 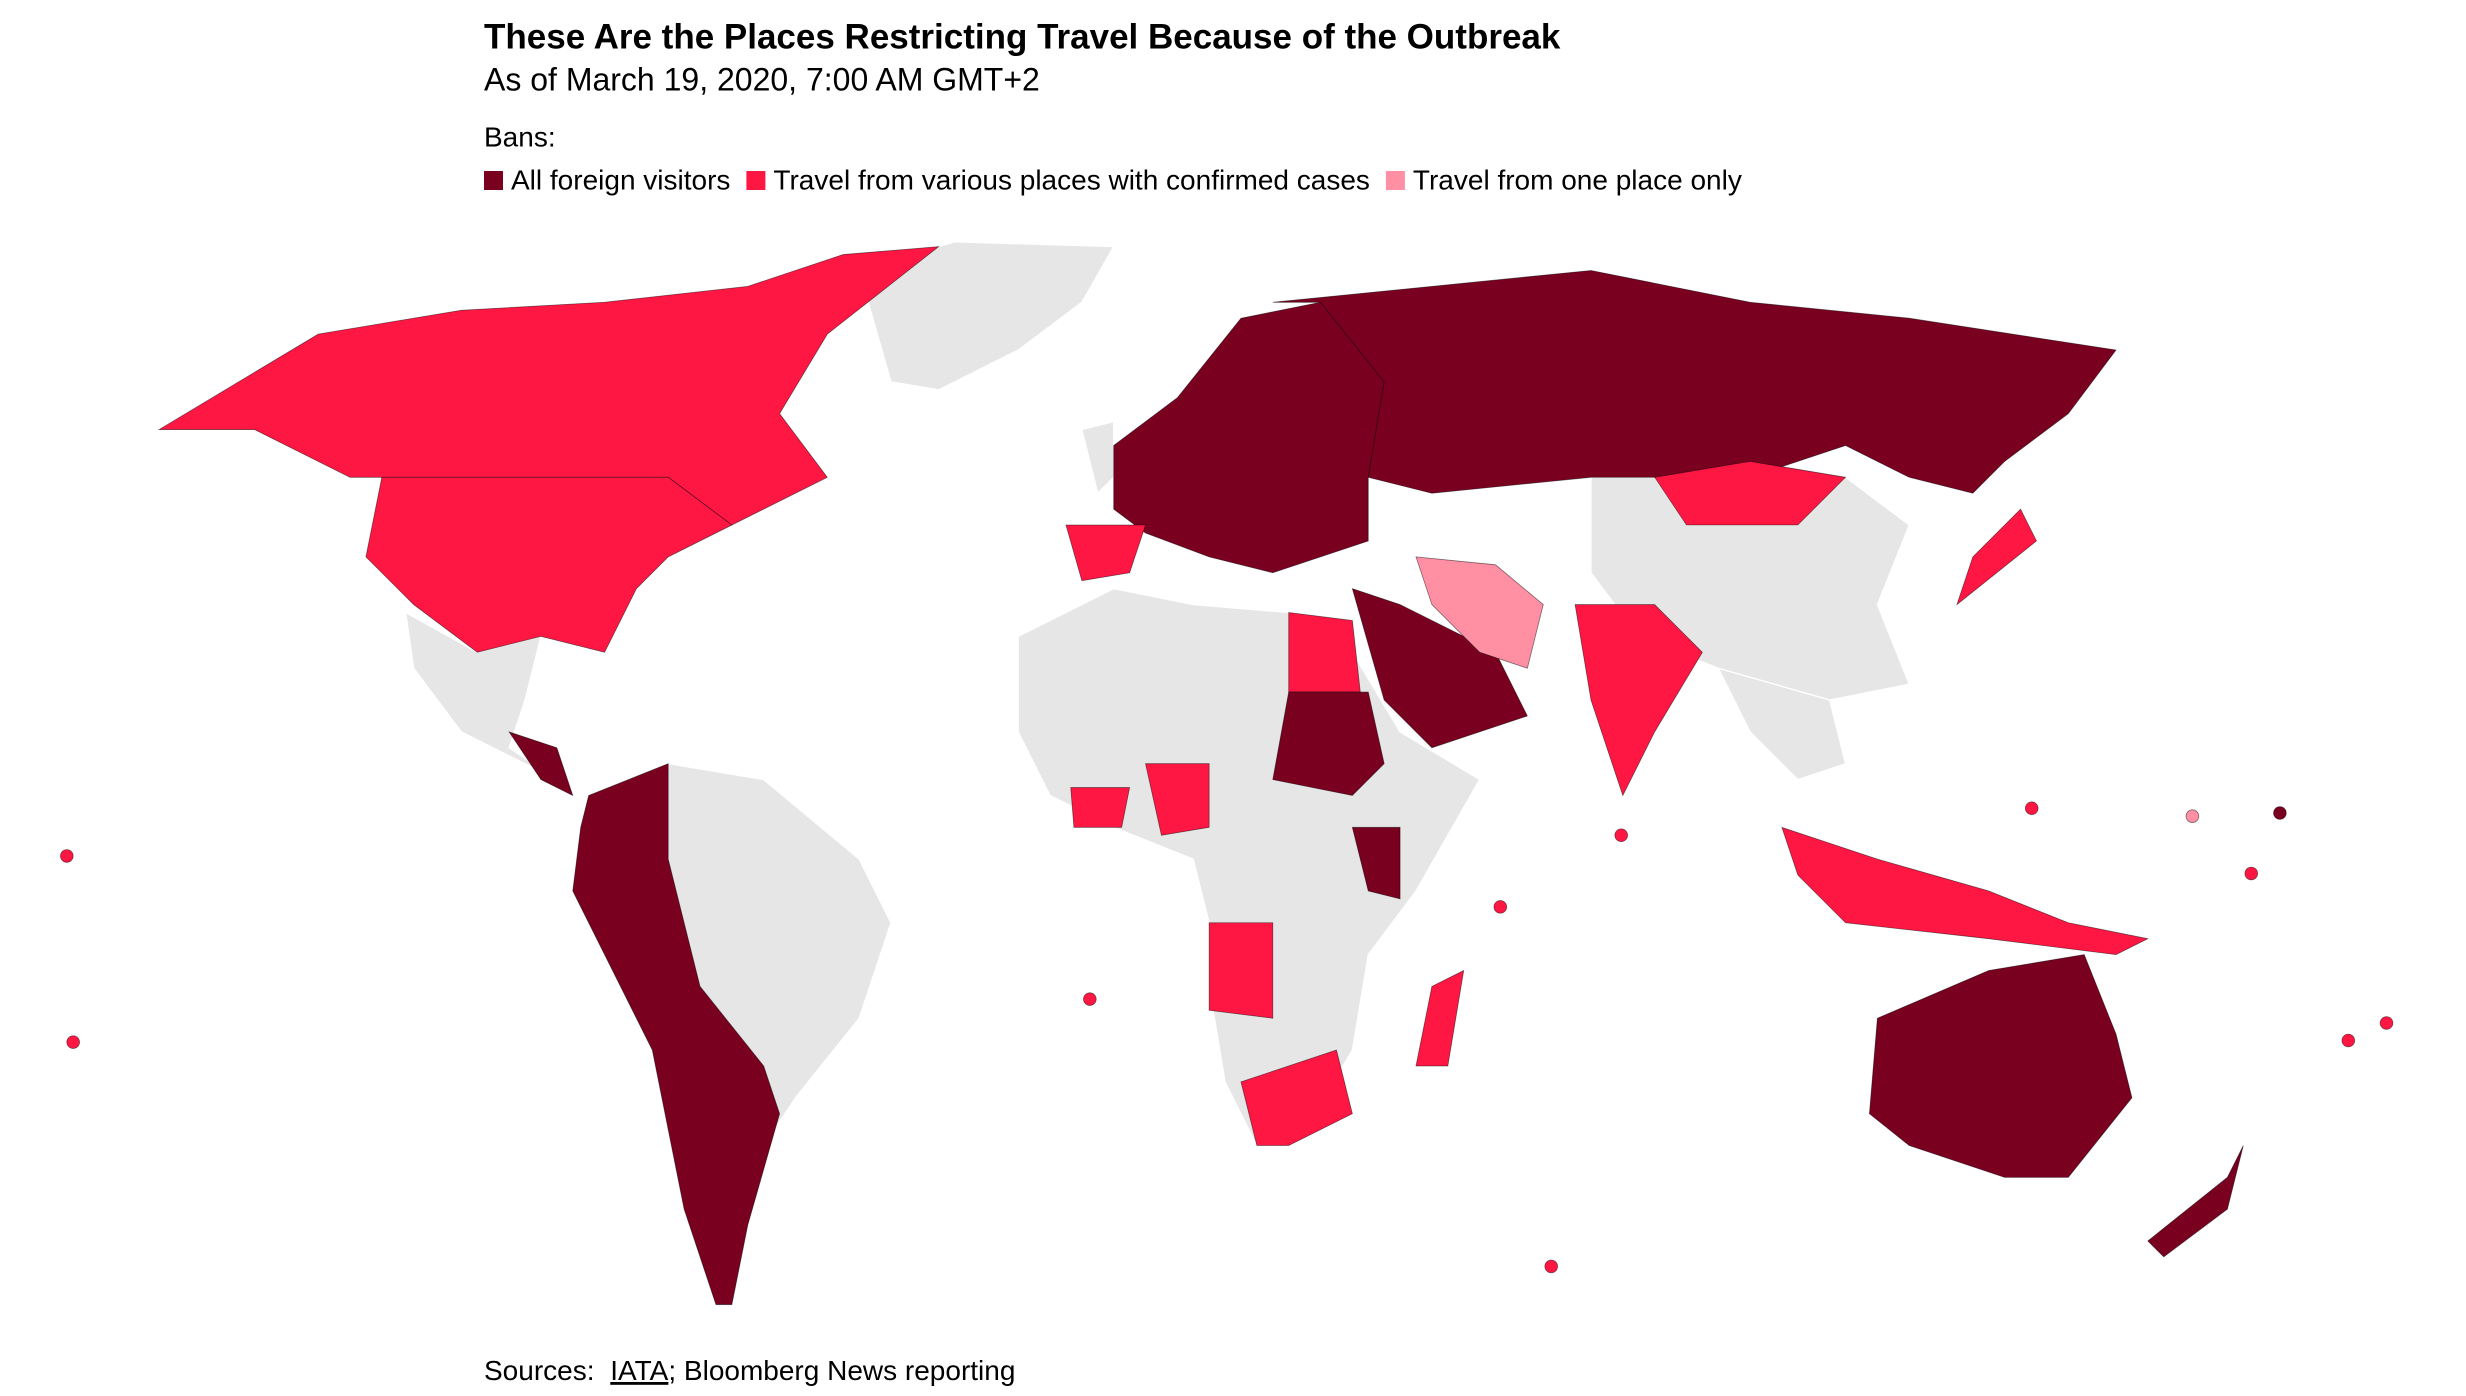 I want to click on west-africa, so click(x=1100, y=807).